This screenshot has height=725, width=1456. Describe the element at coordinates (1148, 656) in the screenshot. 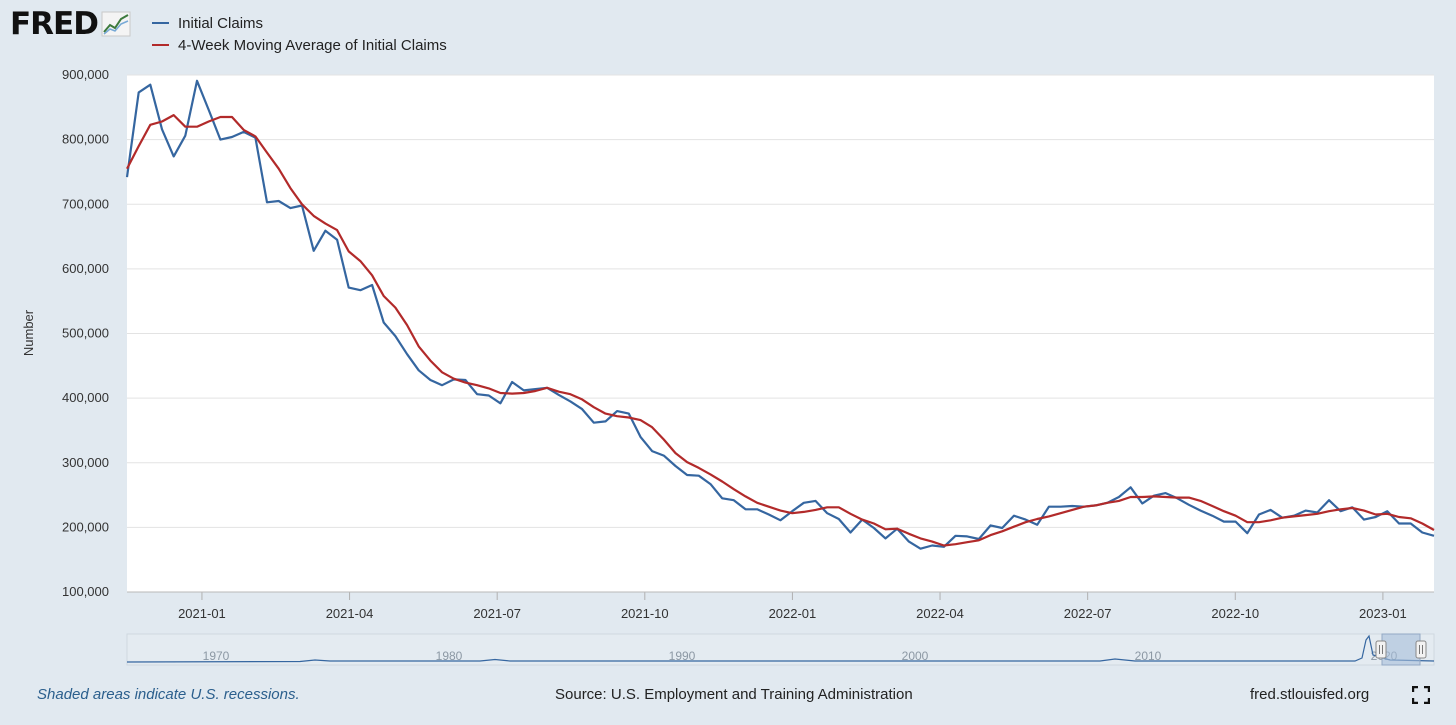

I see `navigator-year-label: 2010` at that location.